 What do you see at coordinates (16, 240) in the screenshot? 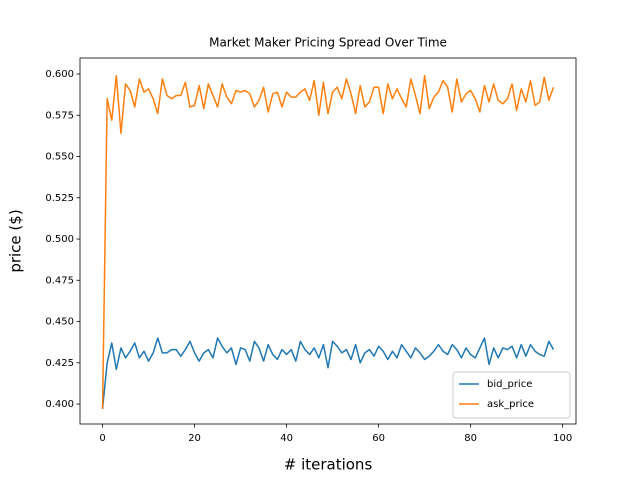
I see `y-axis-label: price ($)` at bounding box center [16, 240].